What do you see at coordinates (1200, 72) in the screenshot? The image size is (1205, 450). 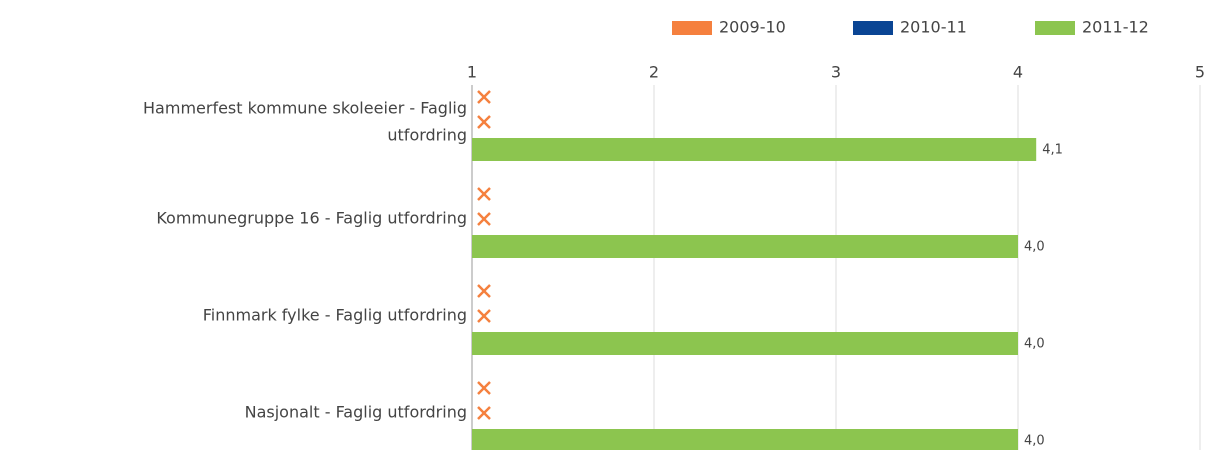 I see `x-tick-label: 5` at bounding box center [1200, 72].